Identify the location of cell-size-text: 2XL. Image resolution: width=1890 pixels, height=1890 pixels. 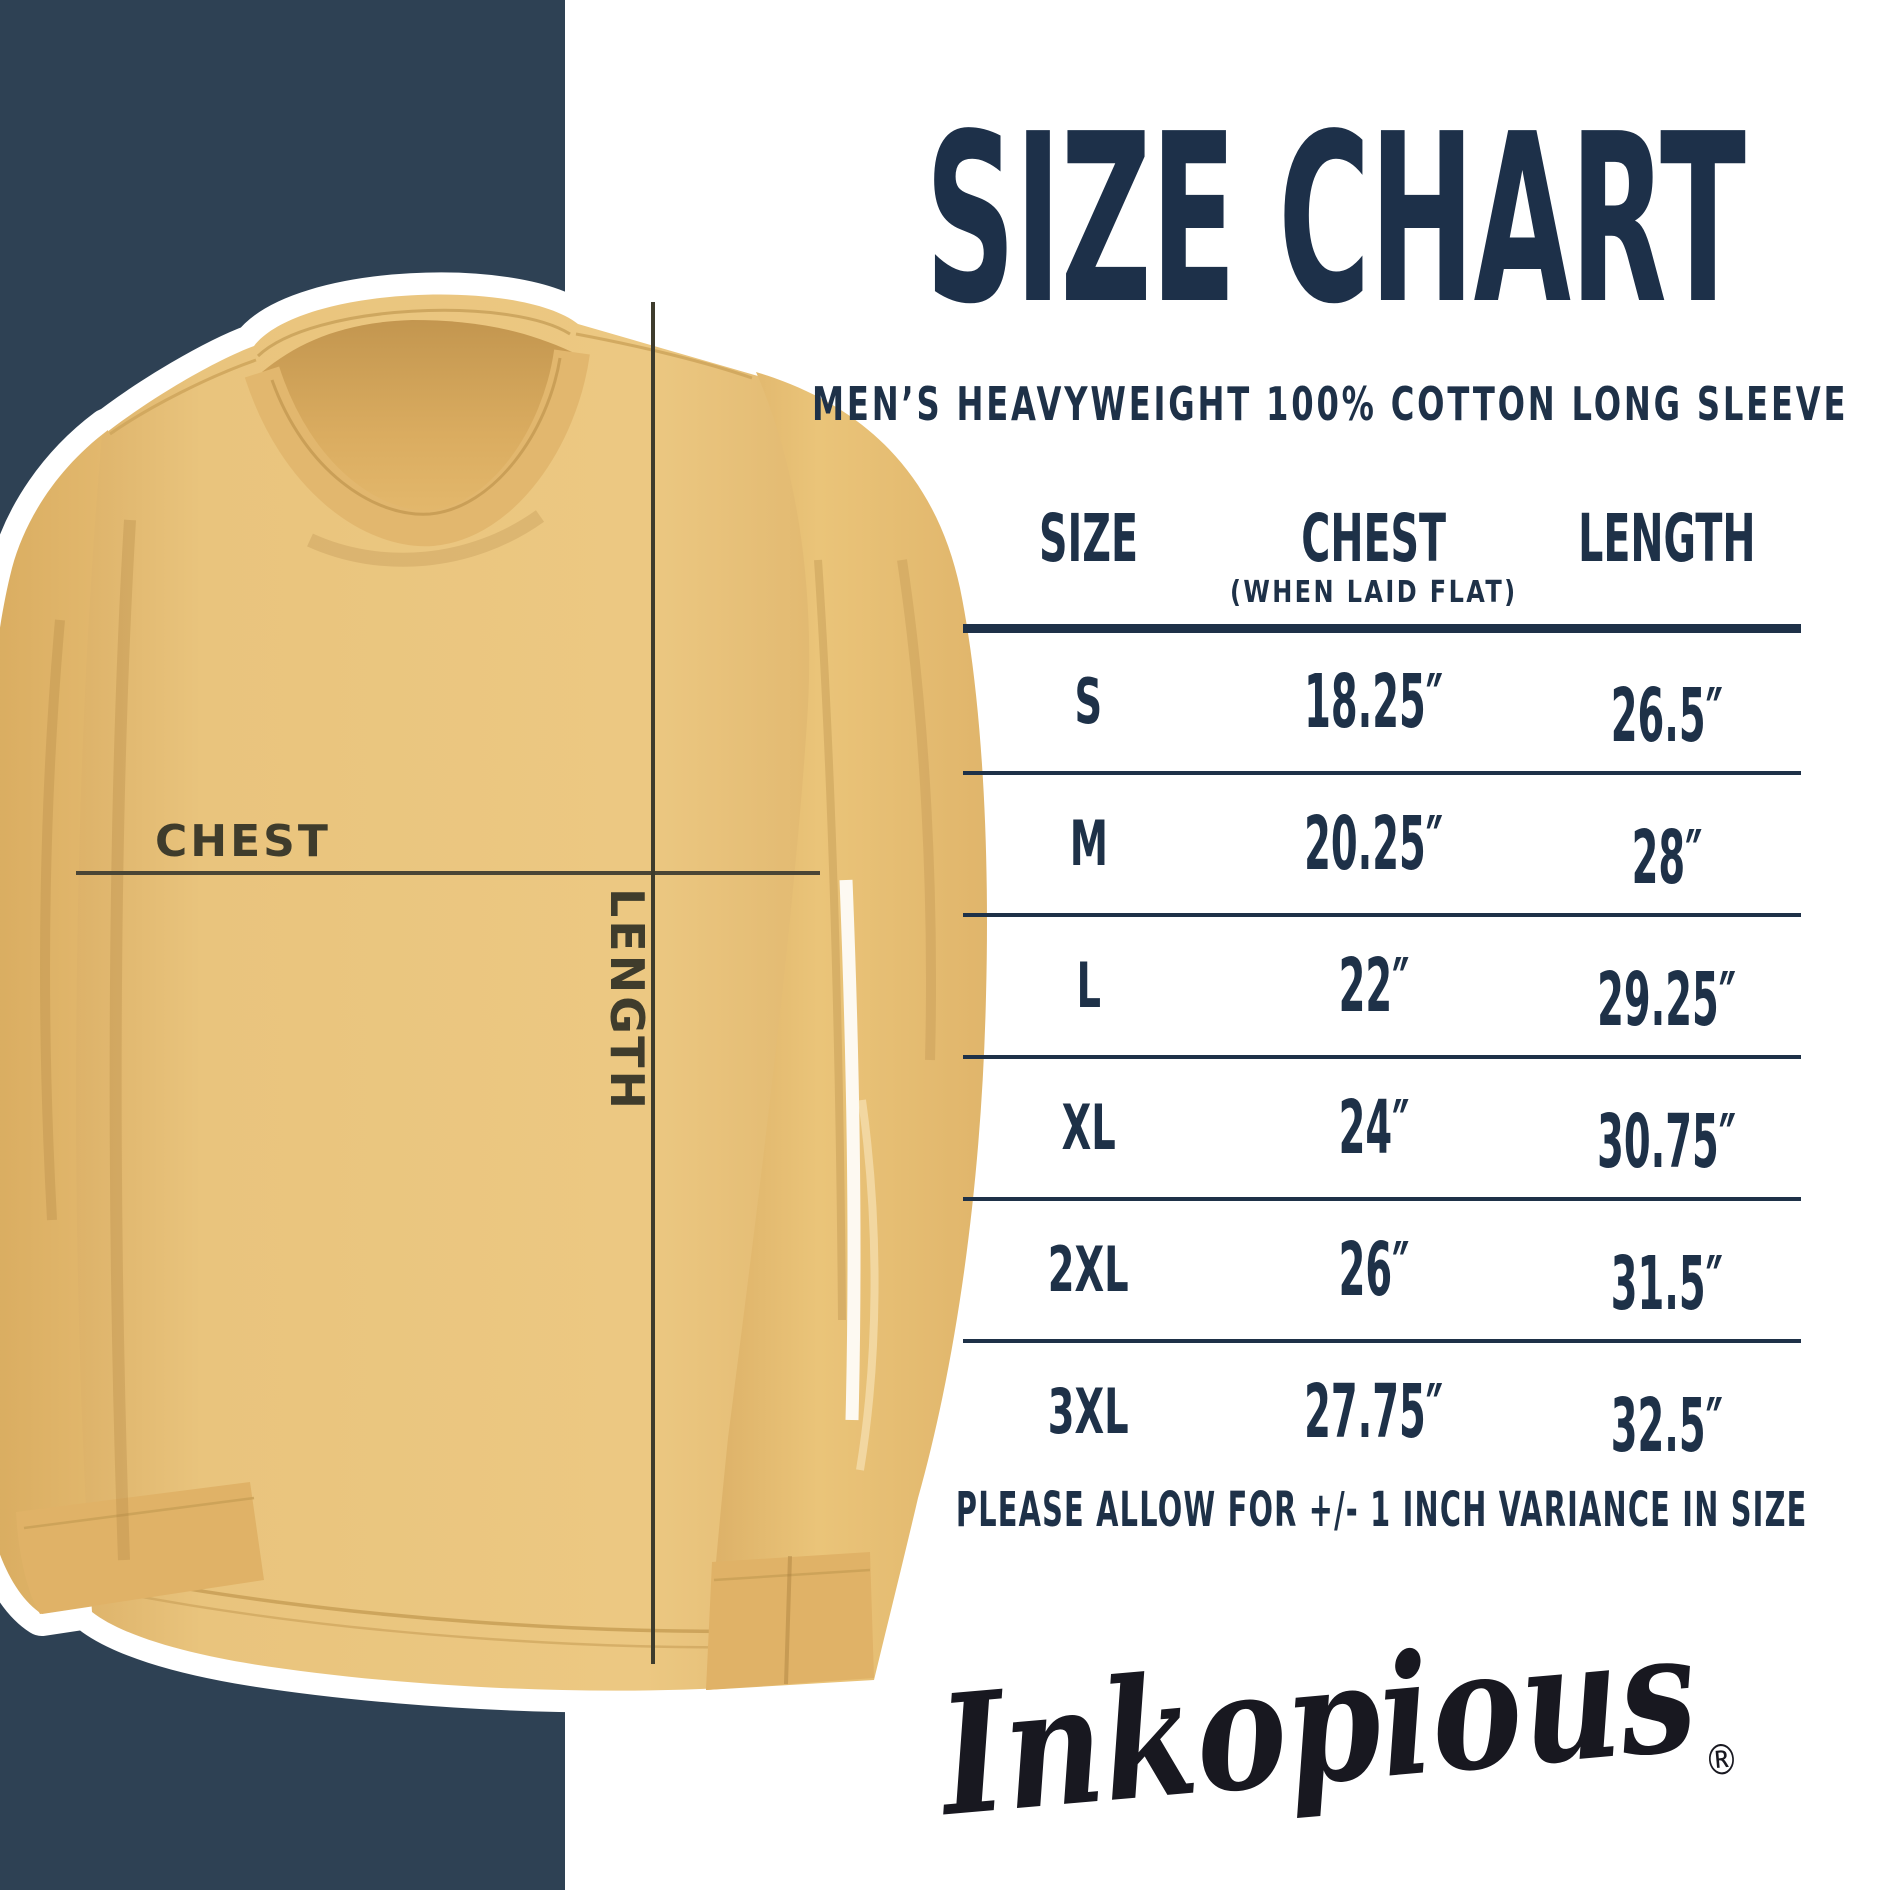
(1089, 1269).